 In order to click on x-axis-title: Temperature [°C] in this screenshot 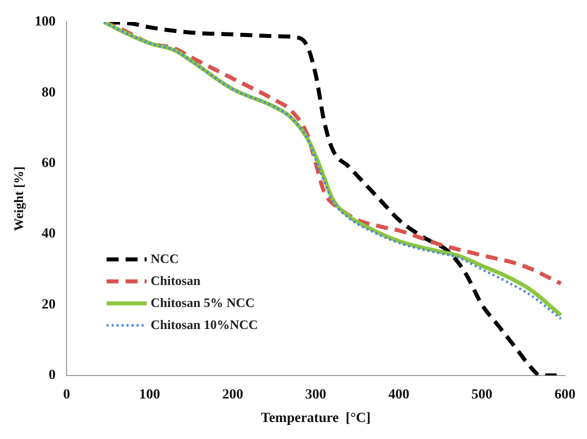, I will do `click(315, 418)`.